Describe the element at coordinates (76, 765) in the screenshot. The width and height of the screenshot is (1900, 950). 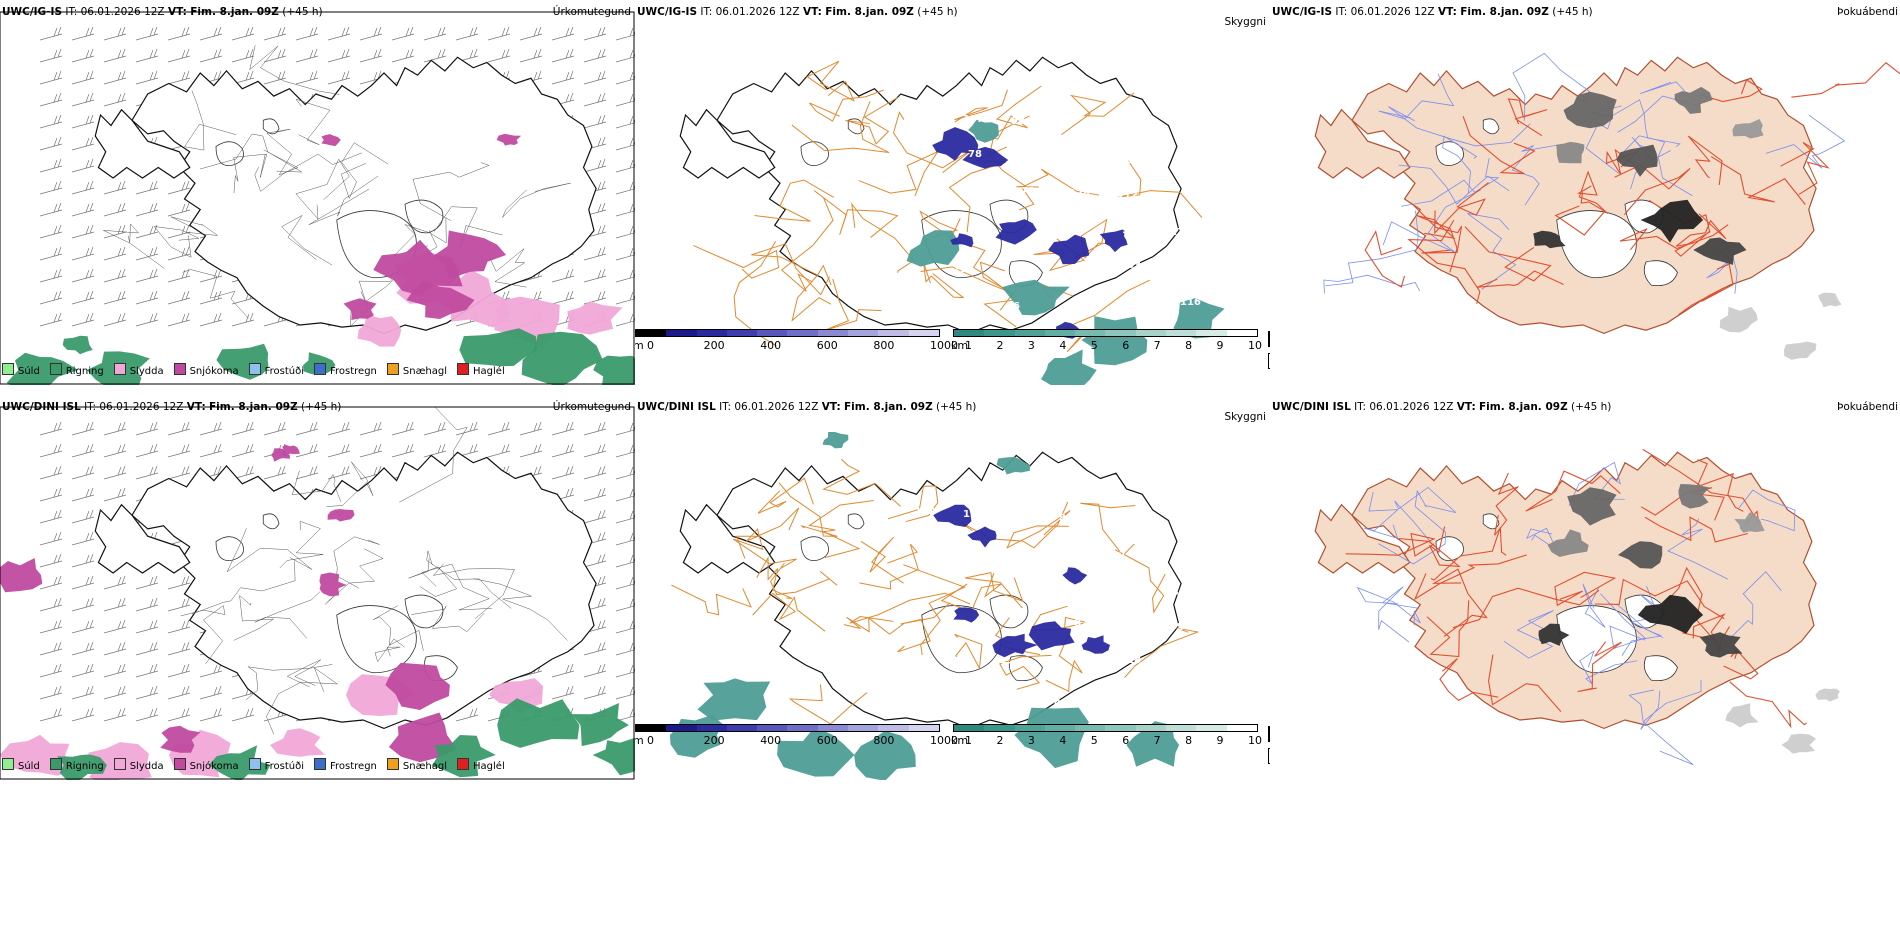
I see `legend-item: Rigning` at that location.